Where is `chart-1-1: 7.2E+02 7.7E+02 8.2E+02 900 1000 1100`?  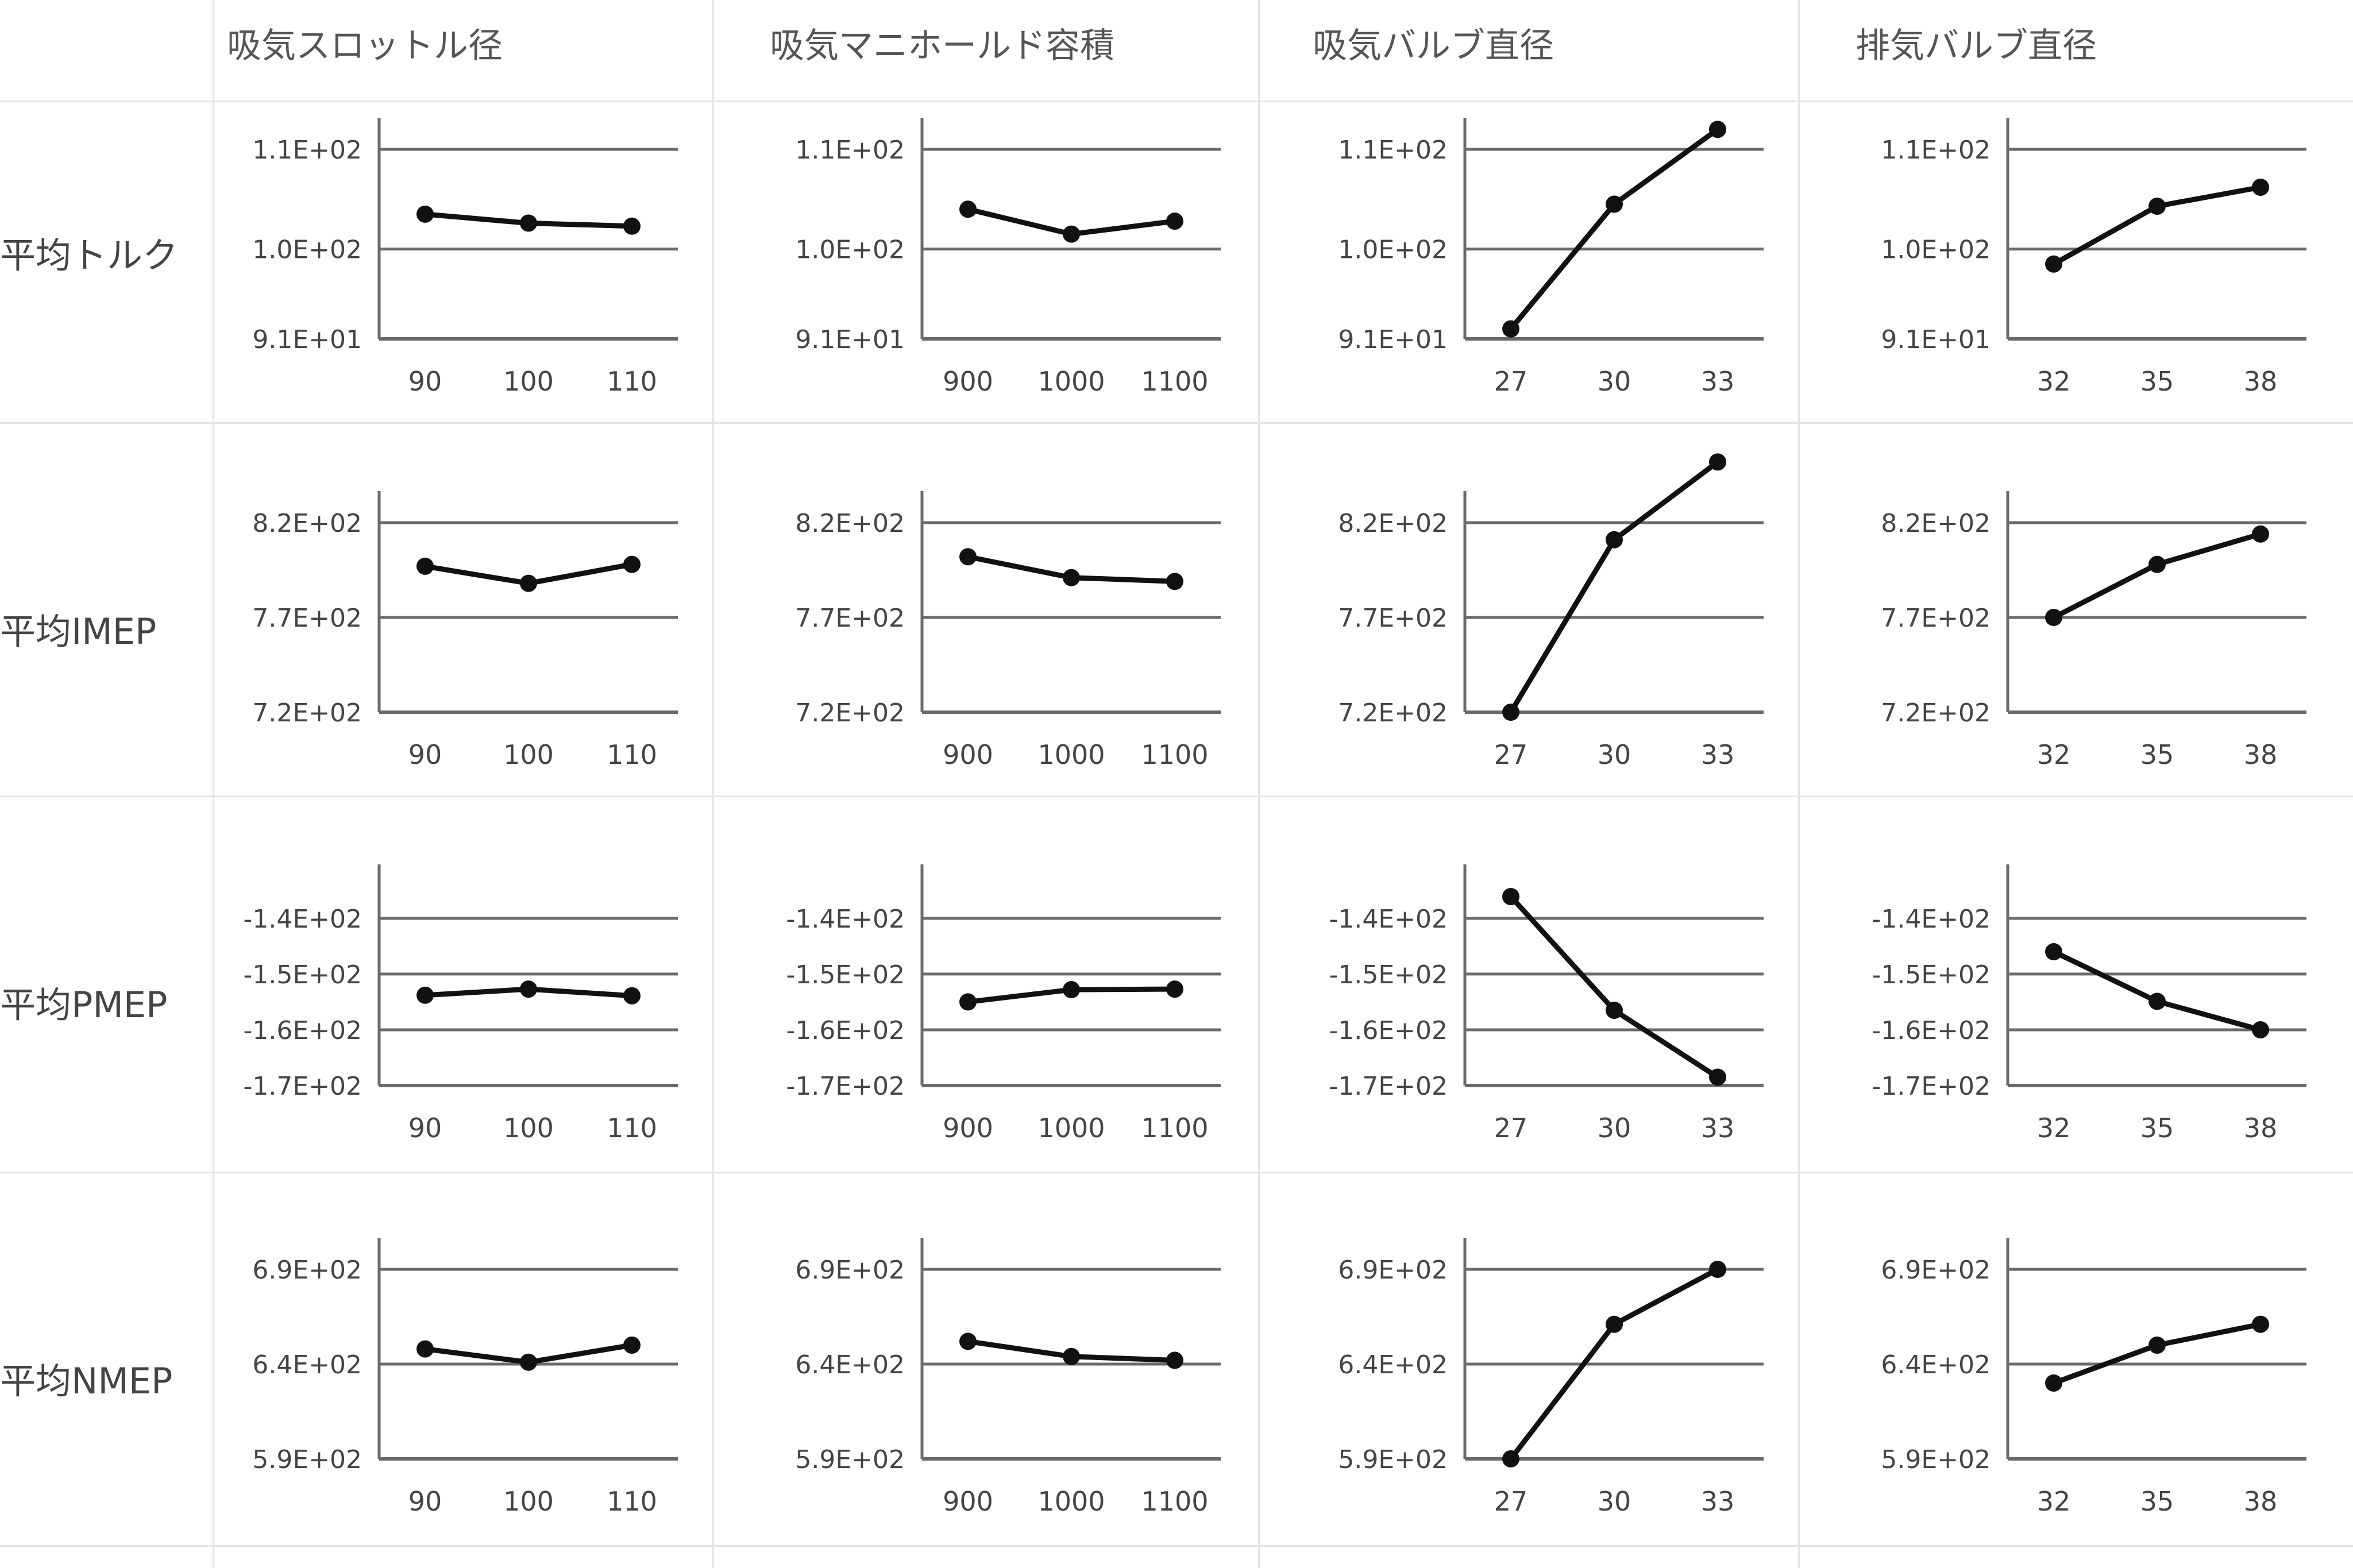
chart-1-1: 7.2E+02 7.7E+02 8.2E+02 900 1000 1100 is located at coordinates (1008, 630).